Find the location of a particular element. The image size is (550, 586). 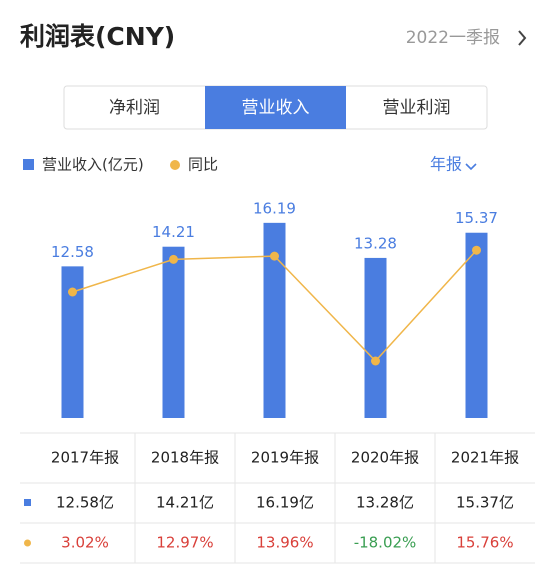

table-cell: 15.37亿 is located at coordinates (485, 503).